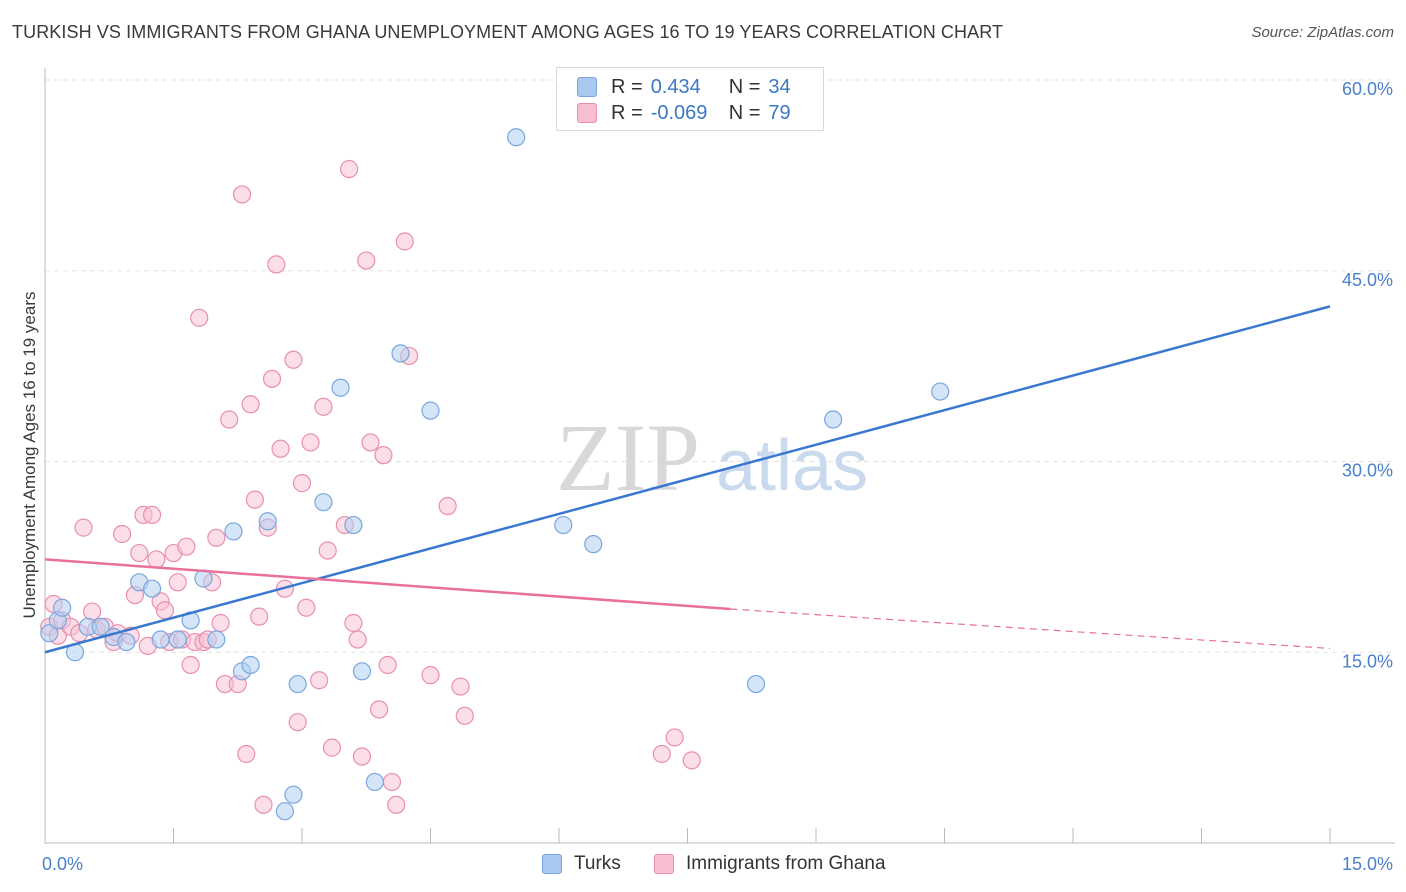 The width and height of the screenshot is (1406, 892). I want to click on r-value: 0.434, so click(675, 86).